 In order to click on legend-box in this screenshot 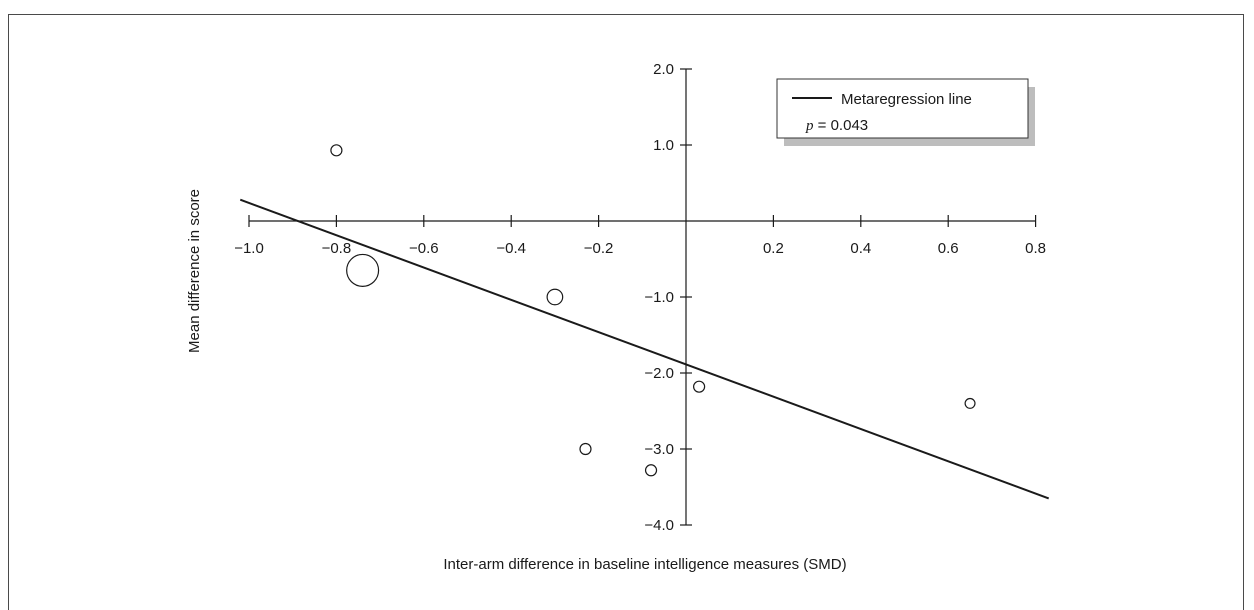, I will do `click(902, 108)`.